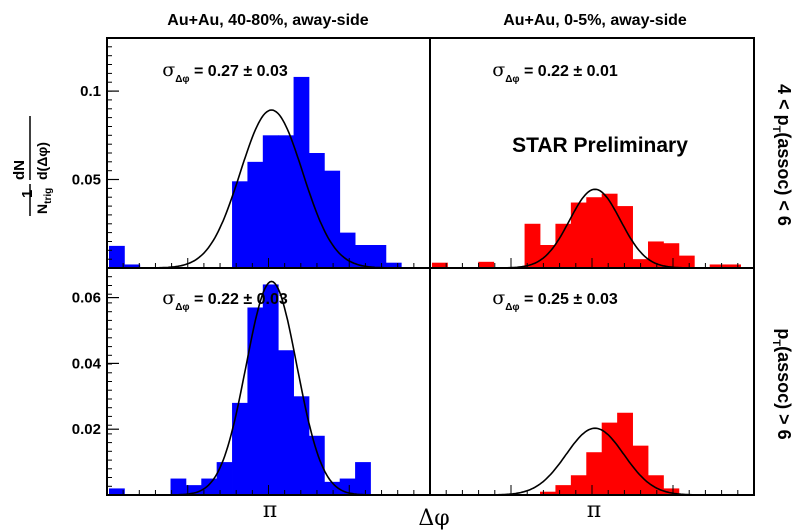 The image size is (799, 531). Describe the element at coordinates (225, 72) in the screenshot. I see `sigma-label: σΔφ = 0.27 ± 0.03` at that location.